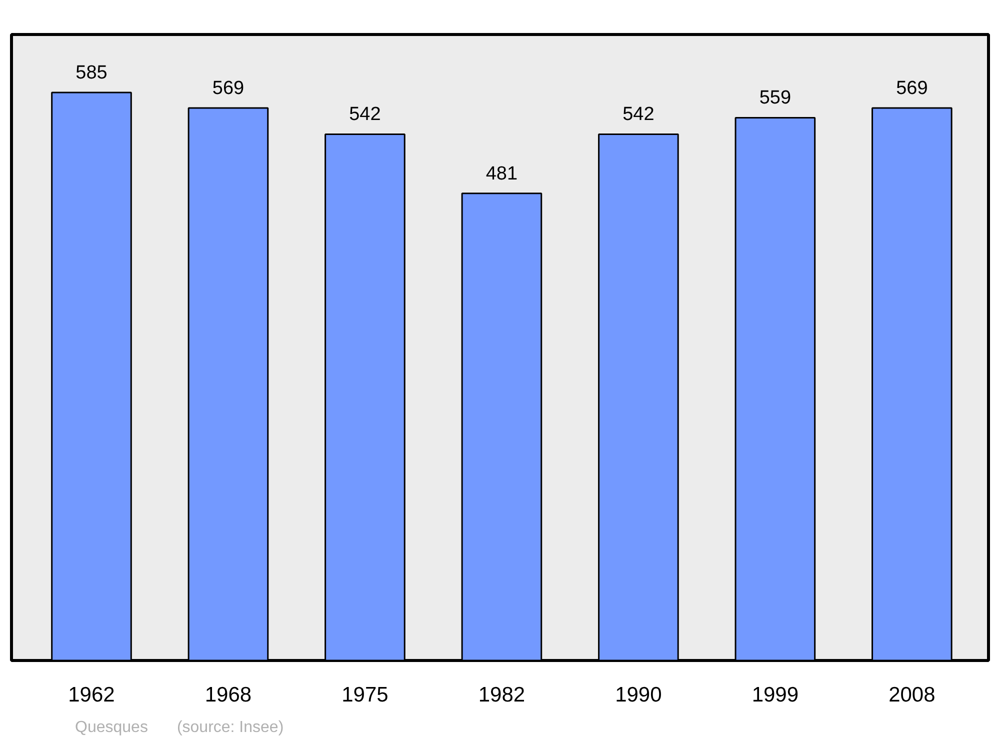  I want to click on x-tick-label: 1982, so click(502, 695).